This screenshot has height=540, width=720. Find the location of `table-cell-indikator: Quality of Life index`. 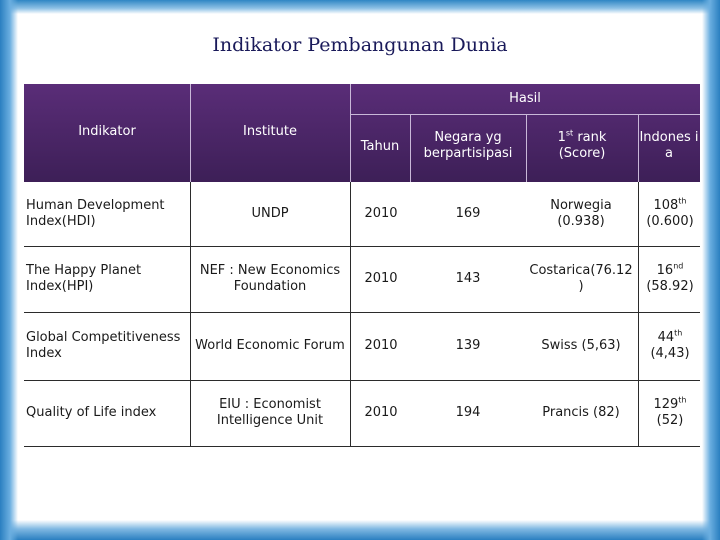

table-cell-indikator: Quality of Life index is located at coordinates (91, 412).